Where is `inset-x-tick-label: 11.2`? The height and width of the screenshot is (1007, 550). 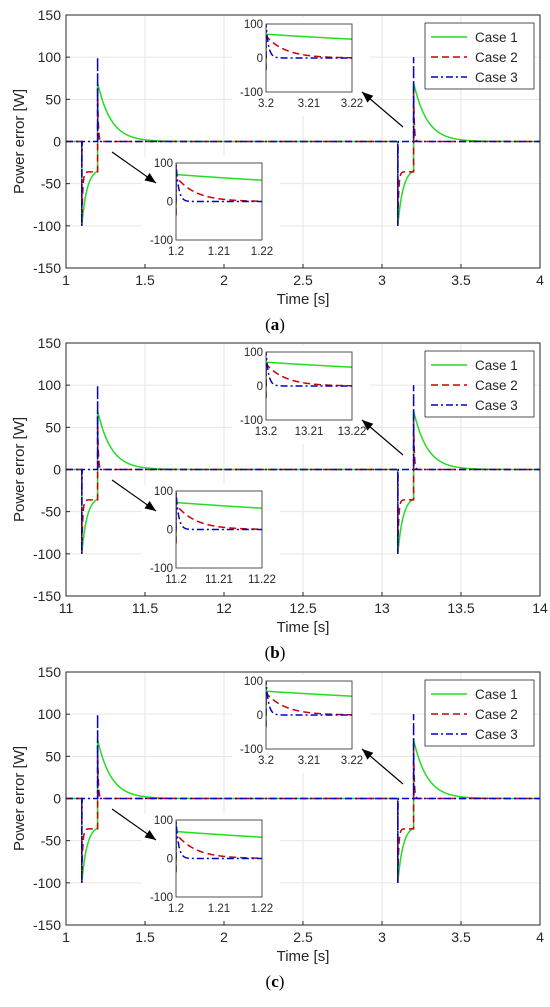
inset-x-tick-label: 11.2 is located at coordinates (176, 580).